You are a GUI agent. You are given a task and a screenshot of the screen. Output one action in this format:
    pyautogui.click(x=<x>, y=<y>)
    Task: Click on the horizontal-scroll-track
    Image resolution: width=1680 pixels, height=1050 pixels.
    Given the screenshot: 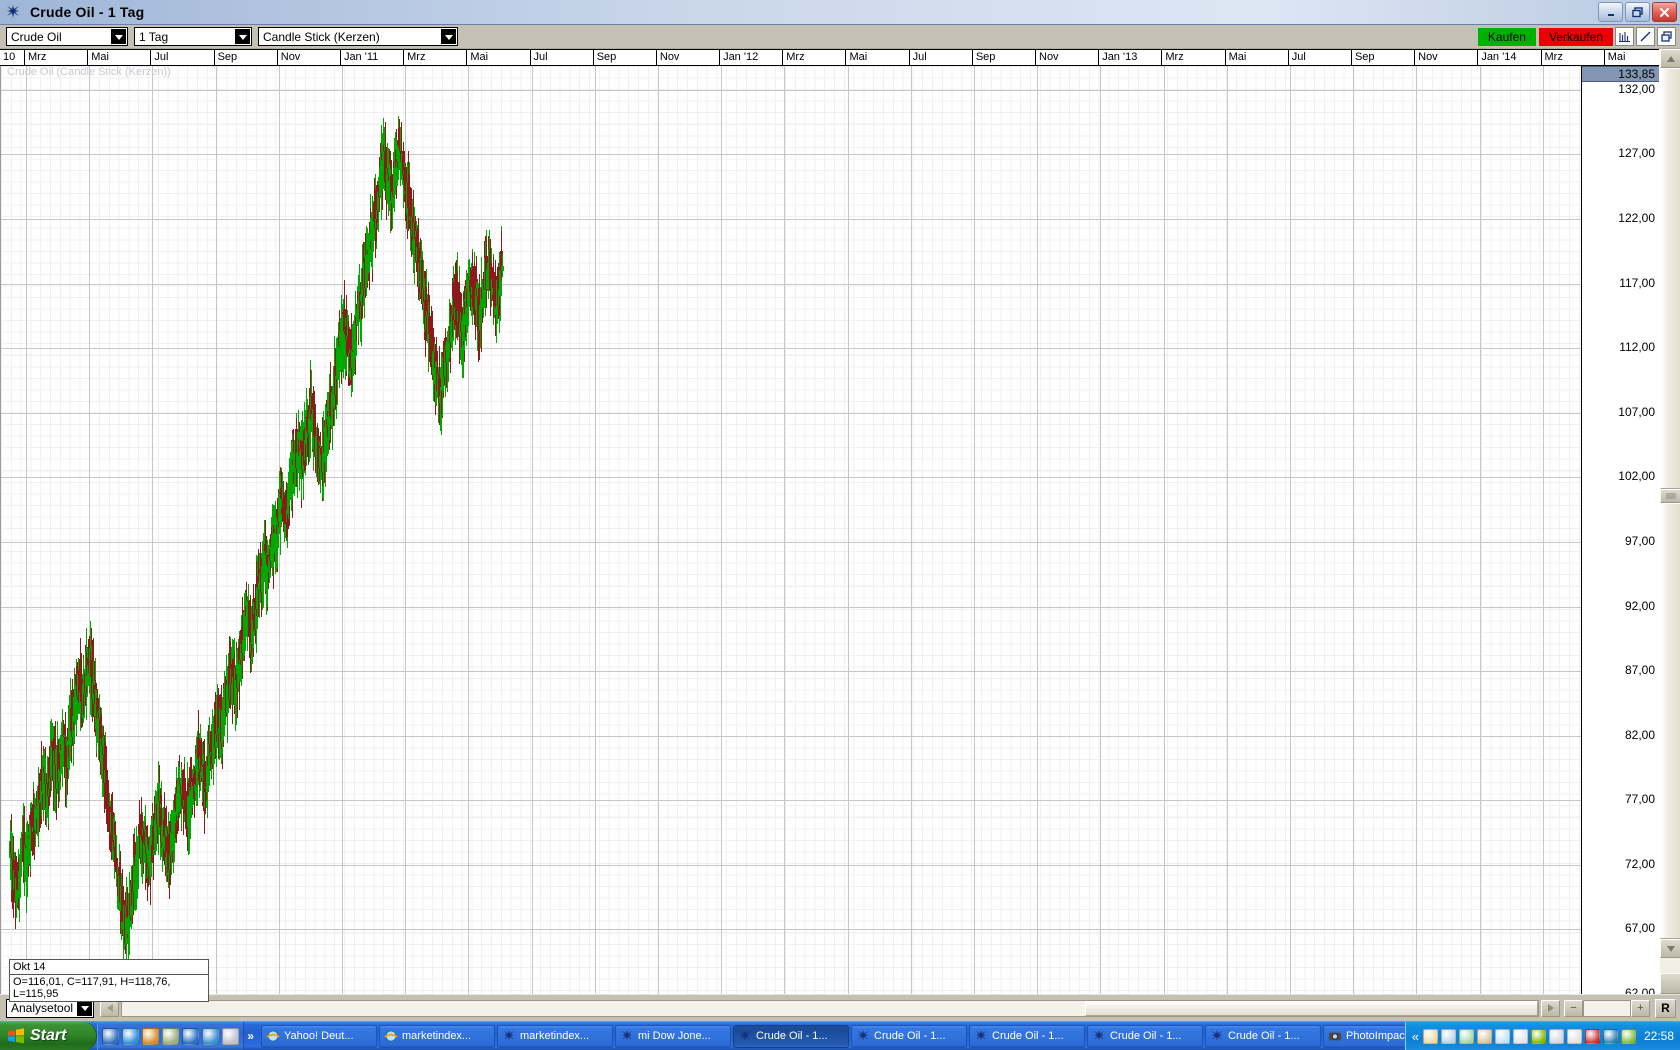 What is the action you would take?
    pyautogui.click(x=830, y=1008)
    